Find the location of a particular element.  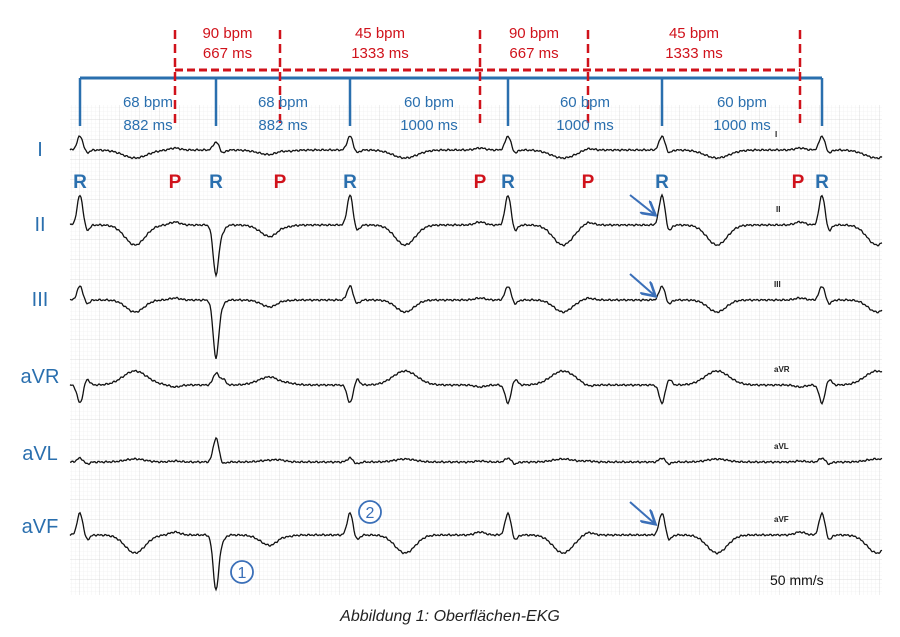

lead-label-I: I is located at coordinates (40, 150).